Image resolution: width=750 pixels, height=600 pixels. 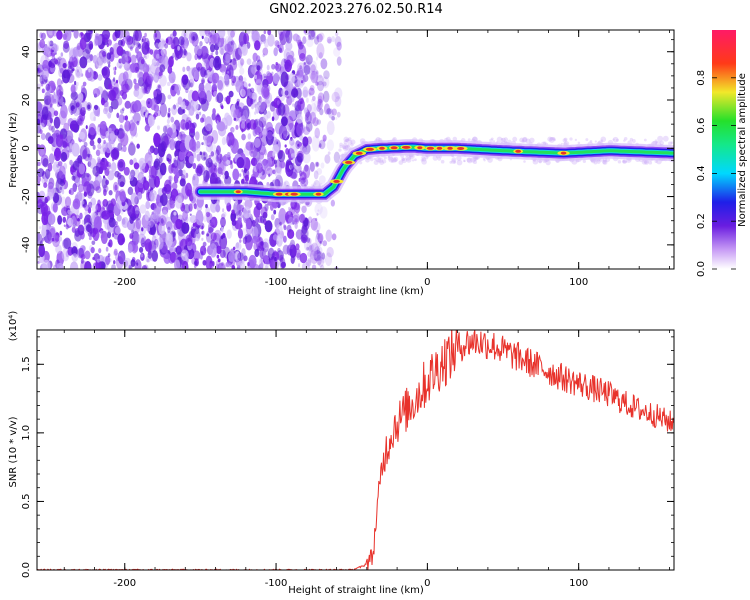 What do you see at coordinates (724, 149) in the screenshot?
I see `colorbar-gradient` at bounding box center [724, 149].